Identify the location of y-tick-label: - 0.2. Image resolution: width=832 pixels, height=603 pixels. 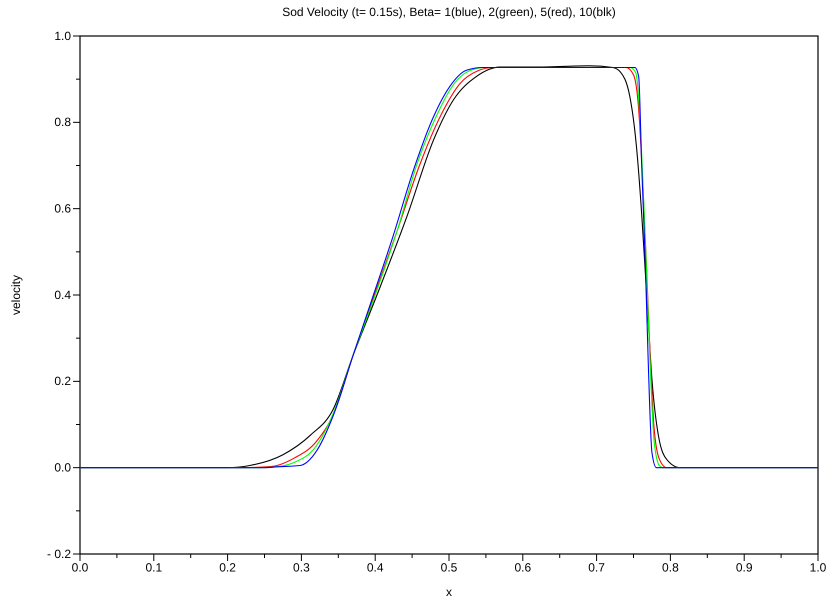
(59, 553).